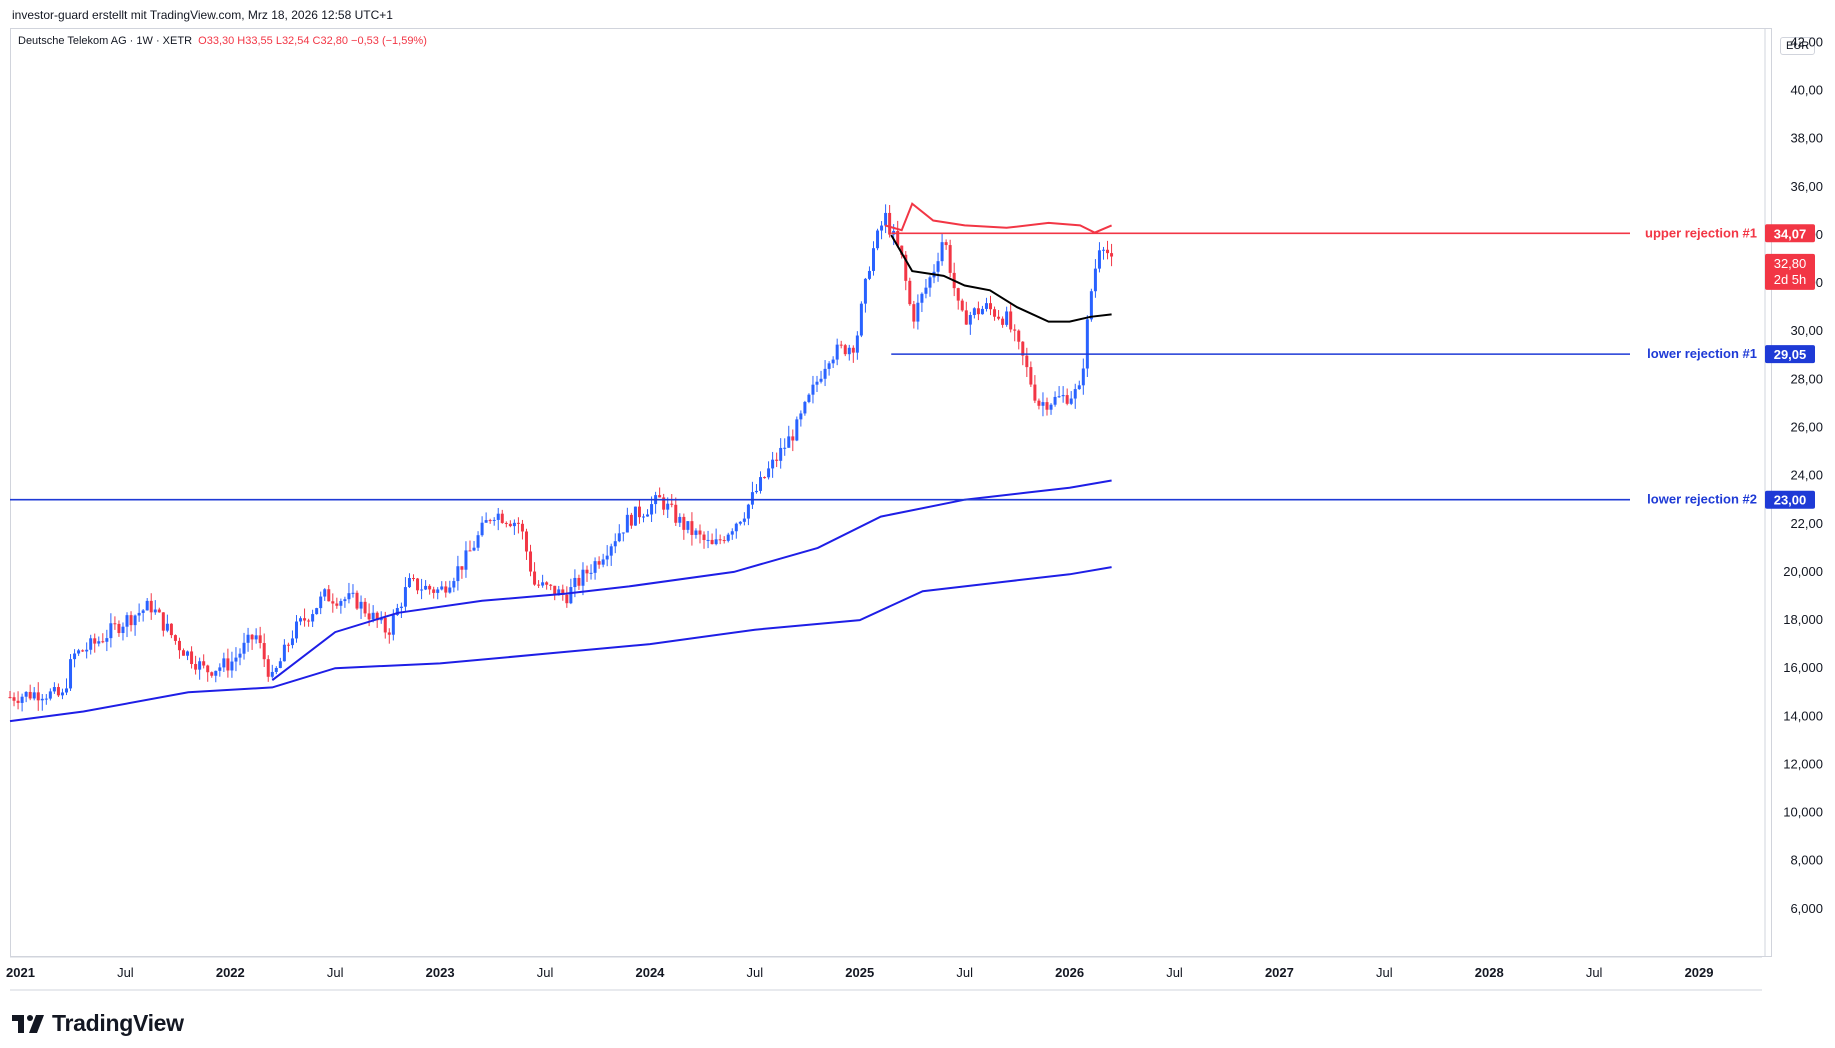 The height and width of the screenshot is (1048, 1835). Describe the element at coordinates (1806, 90) in the screenshot. I see `y-tick-label: 40,00` at that location.